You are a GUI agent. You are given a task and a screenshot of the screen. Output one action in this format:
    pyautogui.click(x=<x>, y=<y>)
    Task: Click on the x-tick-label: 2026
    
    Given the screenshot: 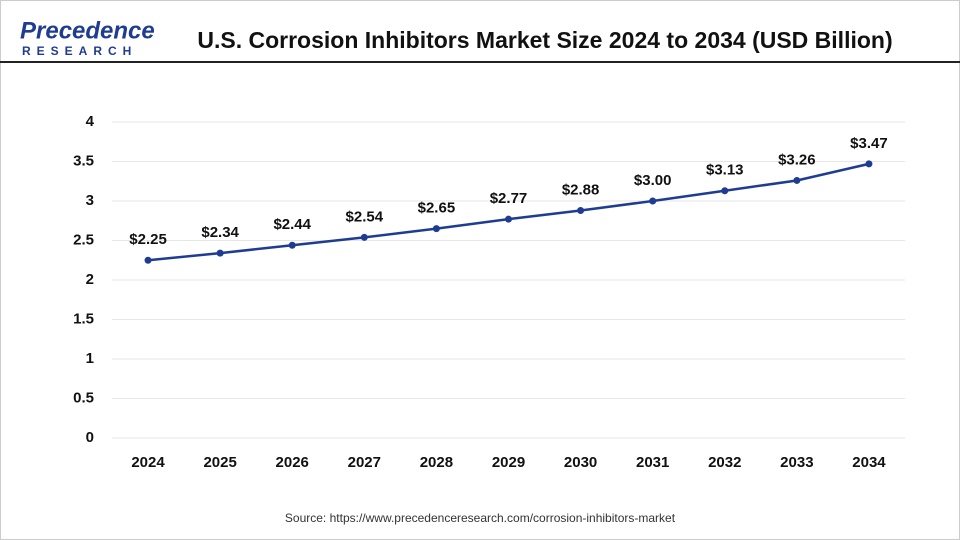 What is the action you would take?
    pyautogui.click(x=292, y=462)
    